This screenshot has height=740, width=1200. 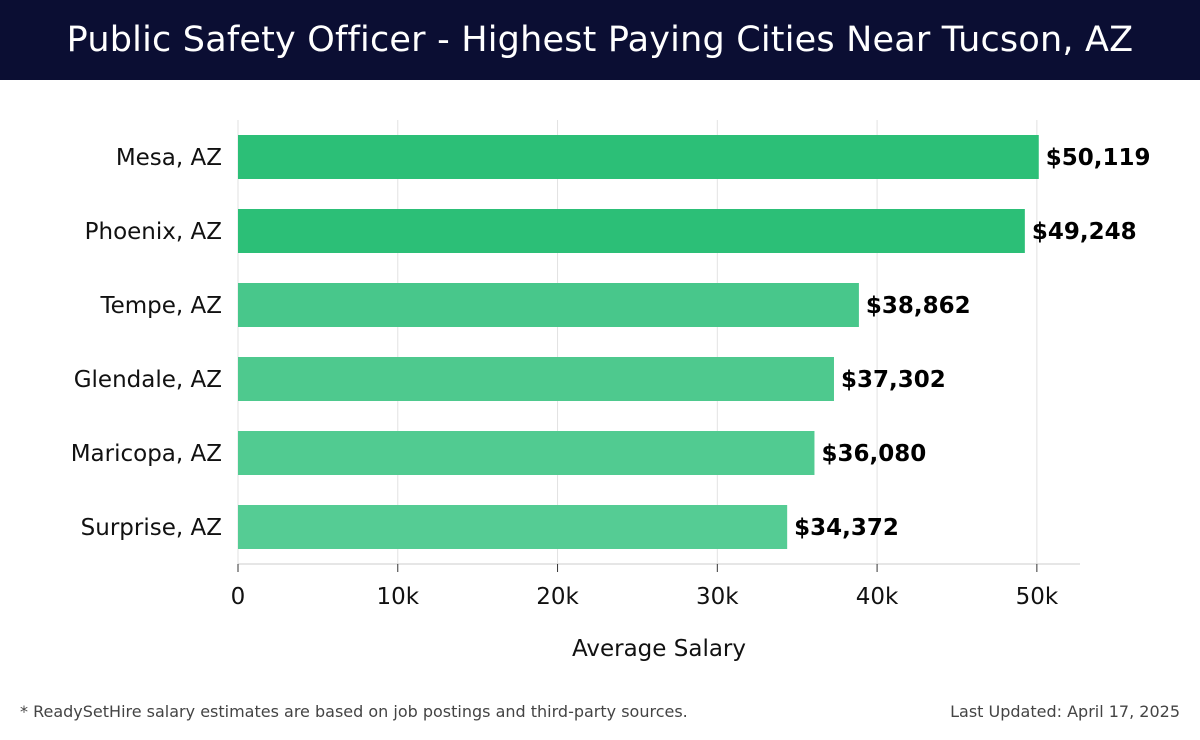 I want to click on last-updated: Last Updated: April 17, 2025, so click(x=1065, y=711).